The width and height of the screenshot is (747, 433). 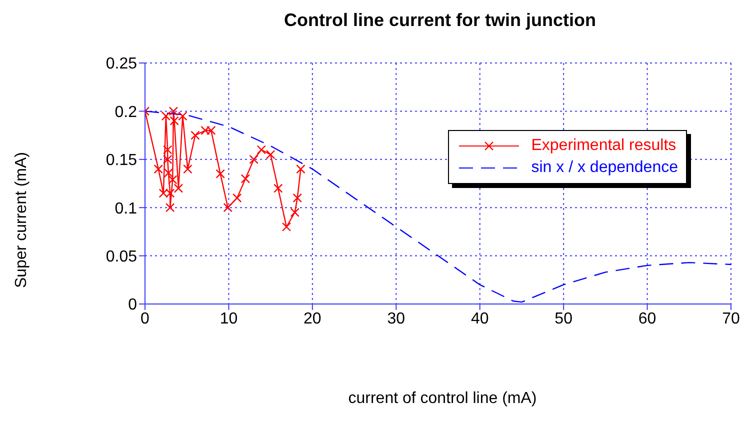 I want to click on y-tick-label: 0.1, so click(x=126, y=209).